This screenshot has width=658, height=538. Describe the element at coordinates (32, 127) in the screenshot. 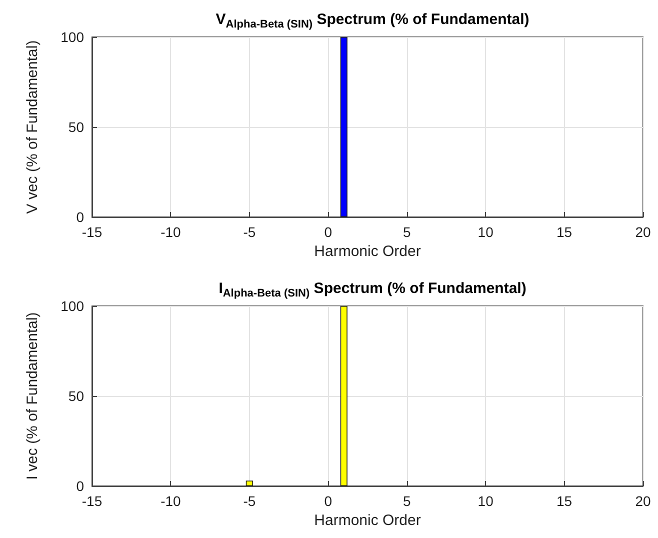

I see `y-axis-title: V vec (% of Fundamental)` at that location.